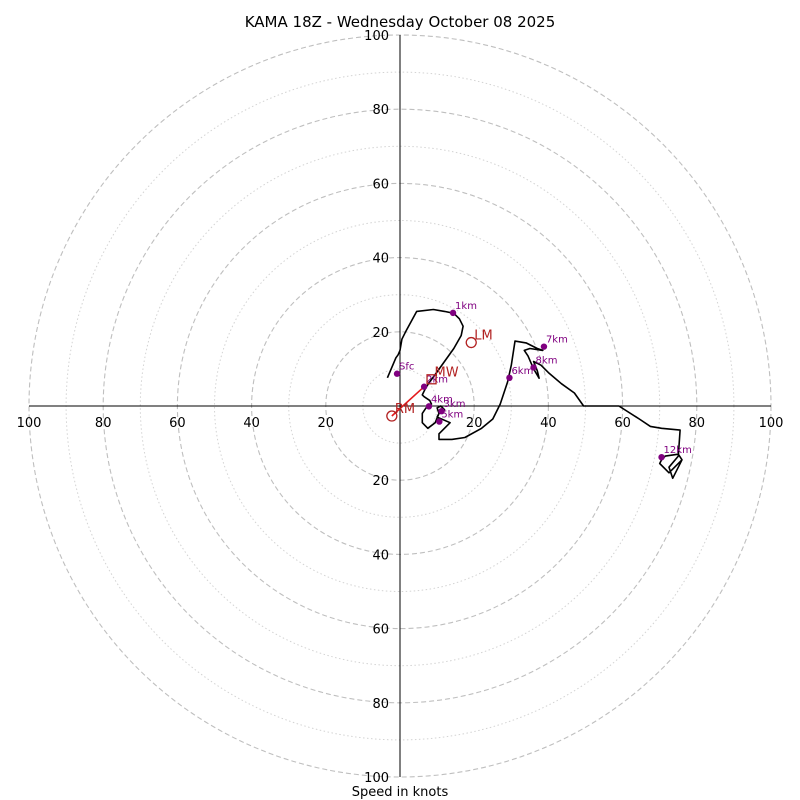 This screenshot has height=800, width=800. I want to click on height-label-4km: 4km, so click(442, 399).